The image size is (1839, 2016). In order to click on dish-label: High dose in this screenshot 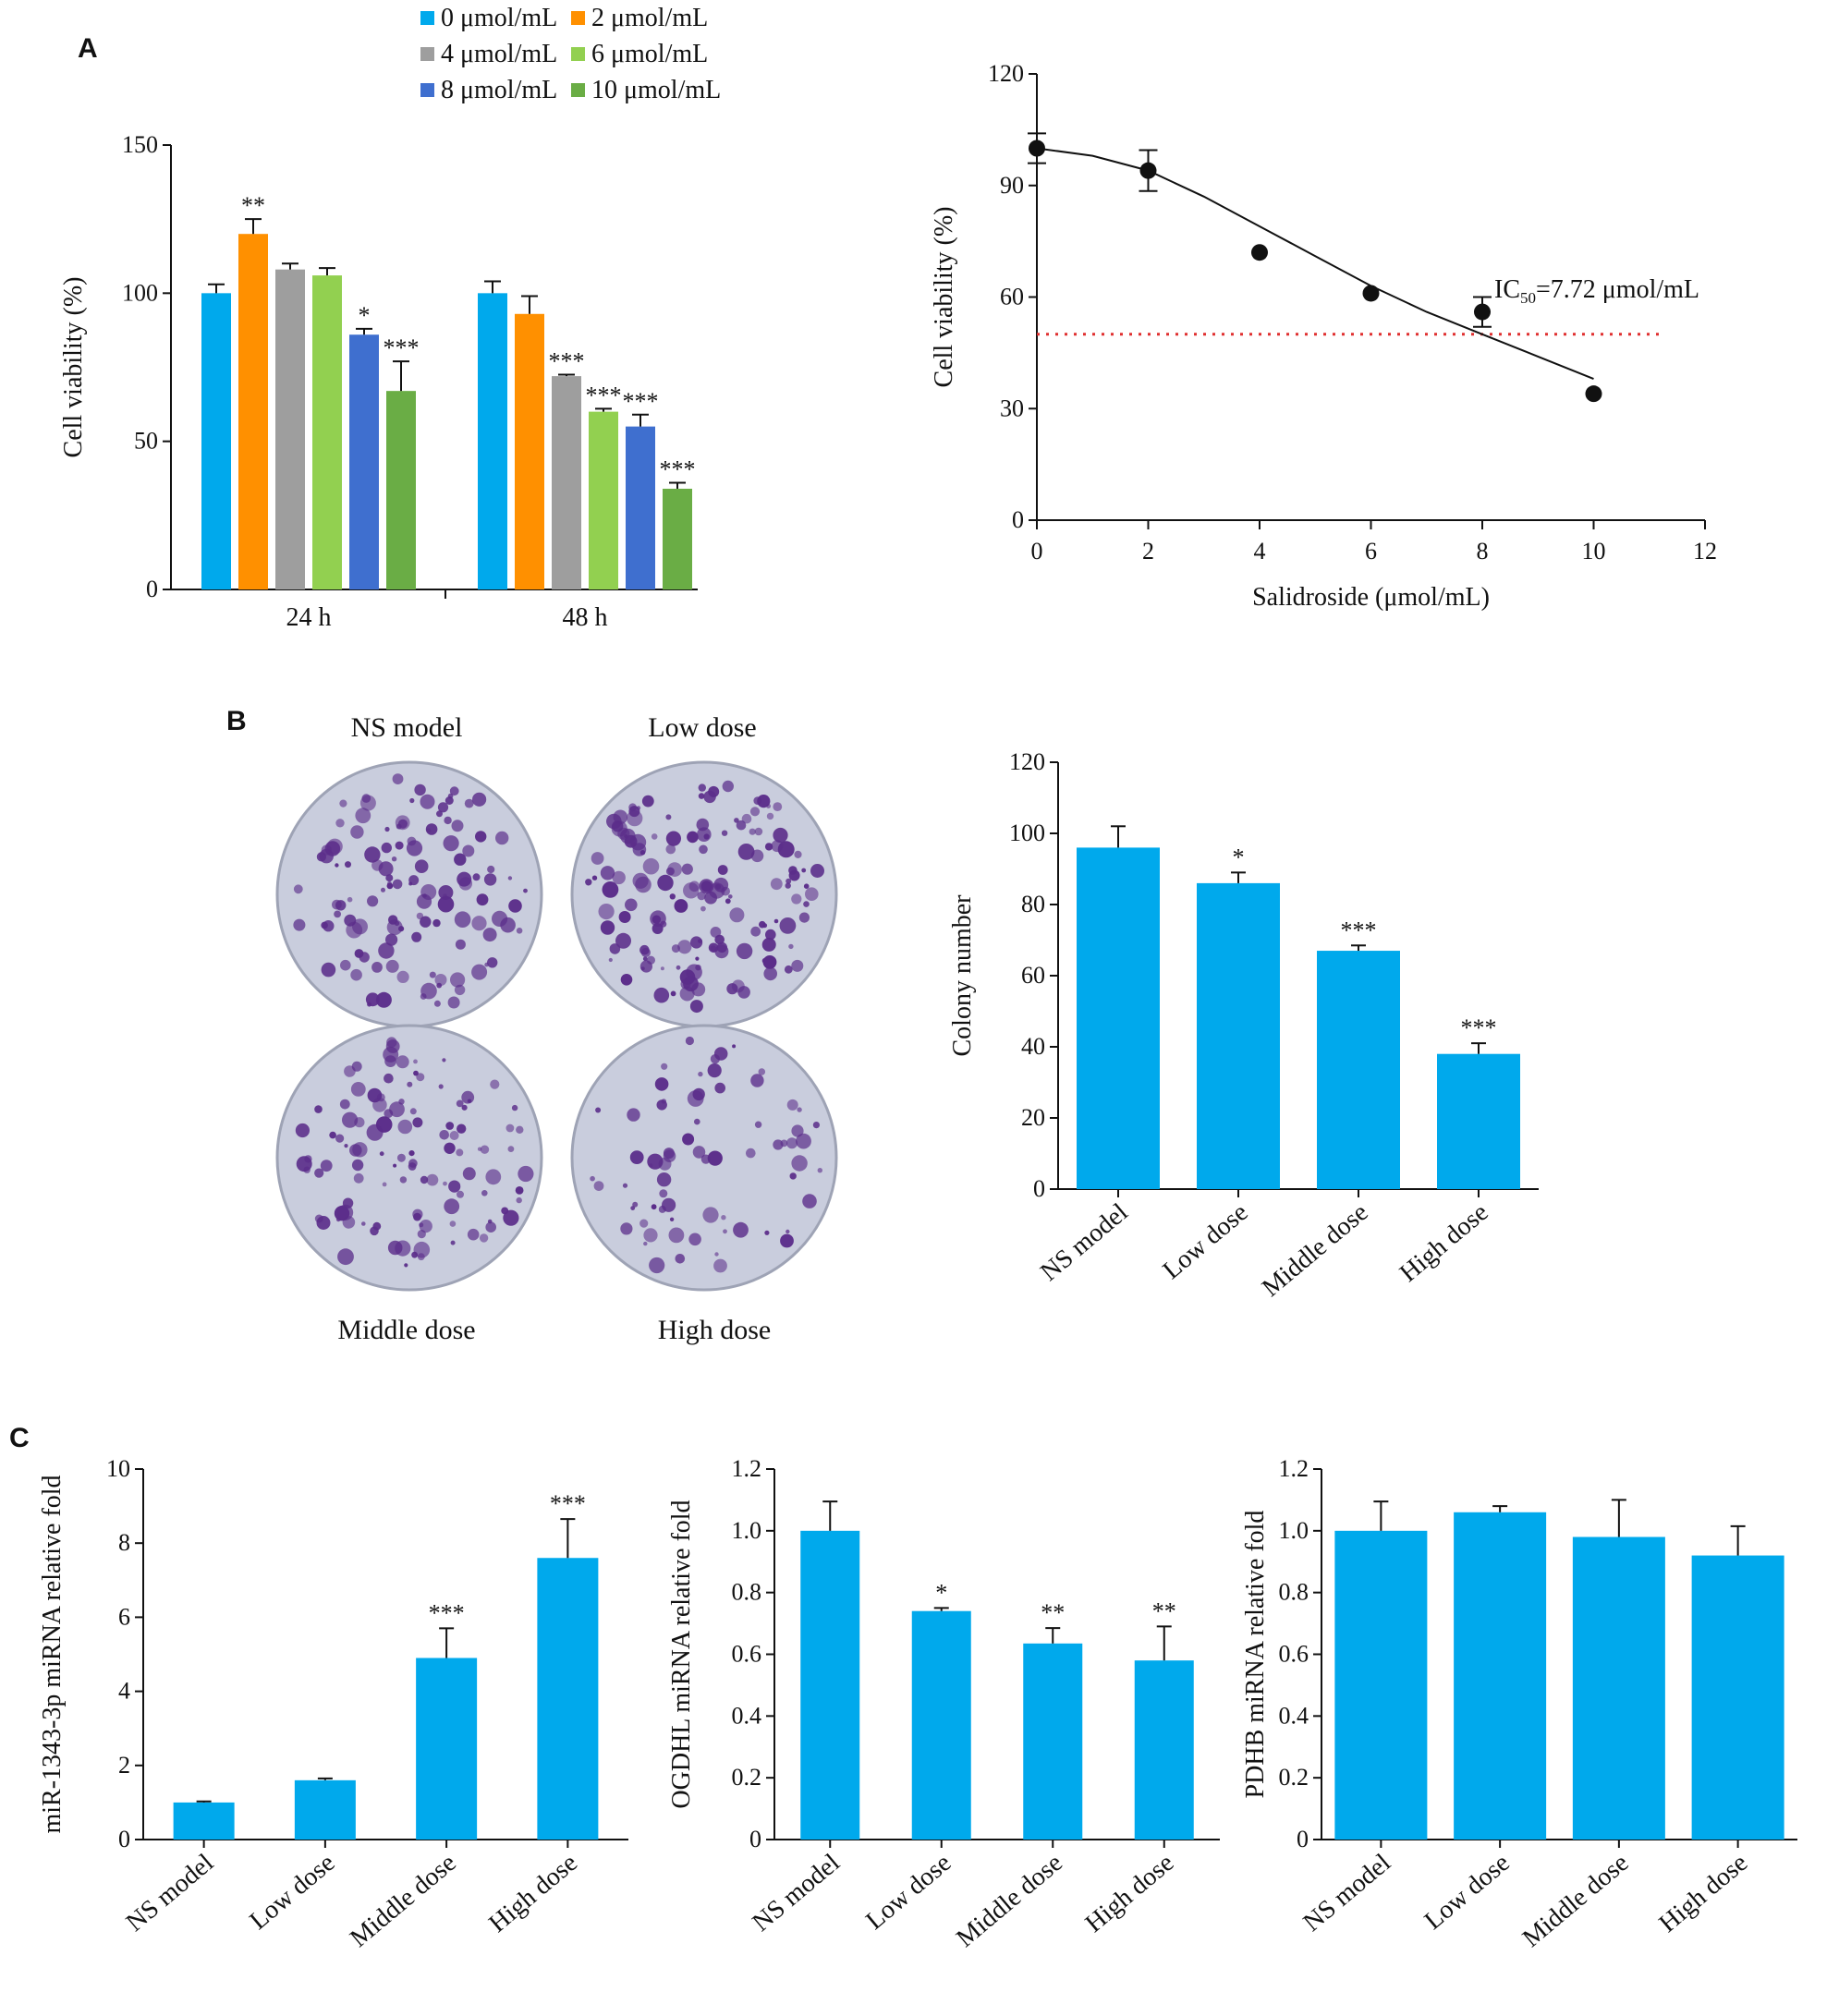, I will do `click(715, 1330)`.